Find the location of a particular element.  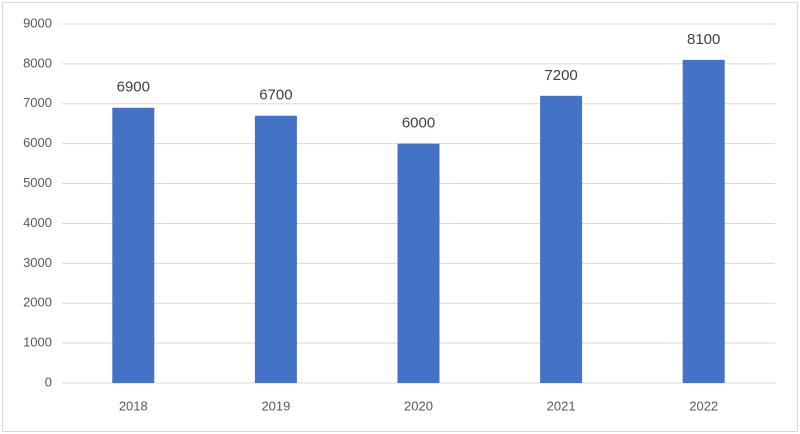

x-tick-label: 2021 is located at coordinates (561, 405).